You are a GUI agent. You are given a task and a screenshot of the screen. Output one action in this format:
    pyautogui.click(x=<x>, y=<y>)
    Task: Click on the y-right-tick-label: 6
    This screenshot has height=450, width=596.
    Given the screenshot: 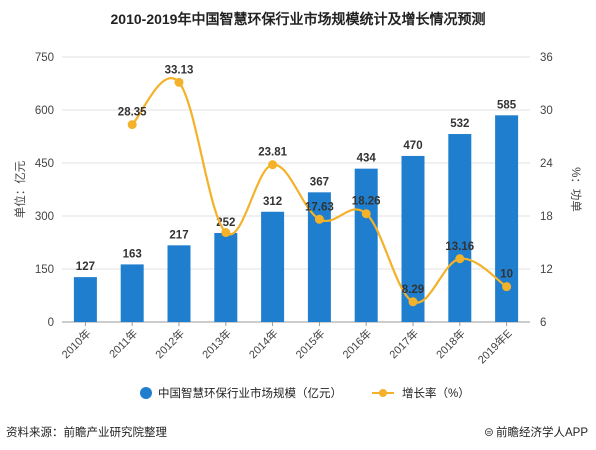 What is the action you would take?
    pyautogui.click(x=543, y=323)
    